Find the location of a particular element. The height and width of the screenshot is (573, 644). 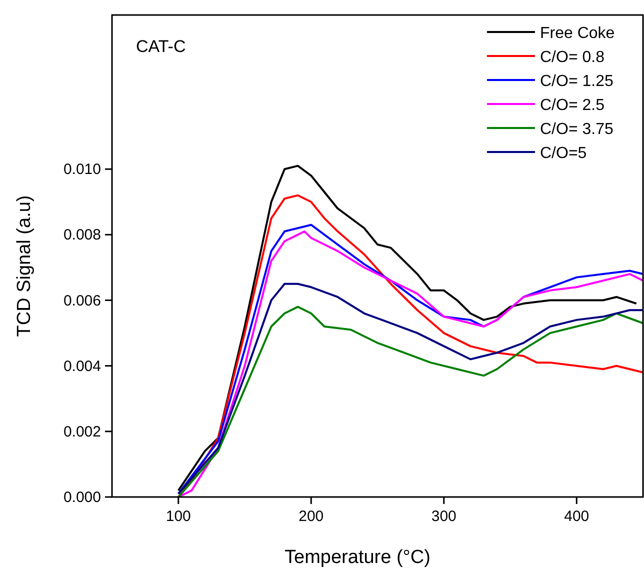

legend-label: C/O= 2.5 is located at coordinates (572, 105).